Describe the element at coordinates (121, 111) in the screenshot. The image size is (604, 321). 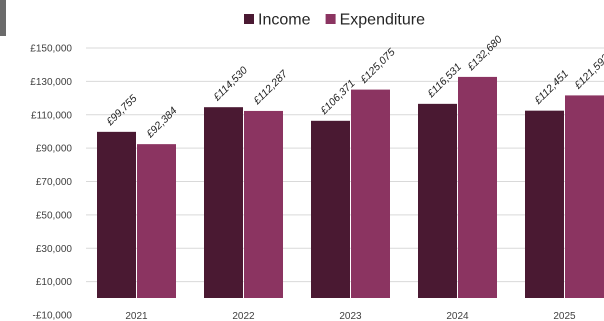
I see `data-label: £99,755` at that location.